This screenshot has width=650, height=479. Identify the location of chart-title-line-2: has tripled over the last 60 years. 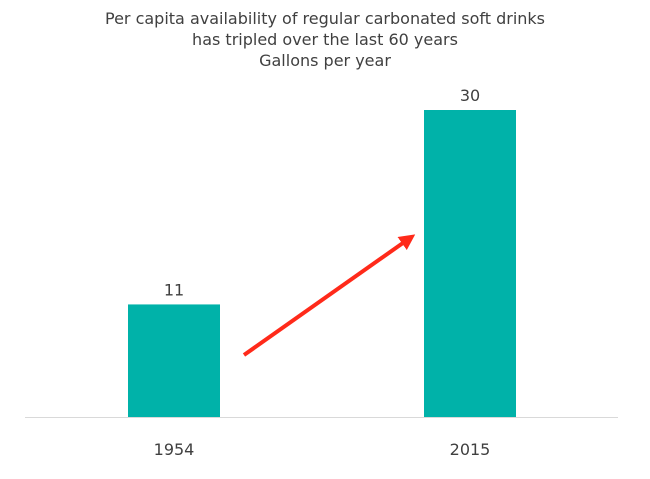
(325, 39).